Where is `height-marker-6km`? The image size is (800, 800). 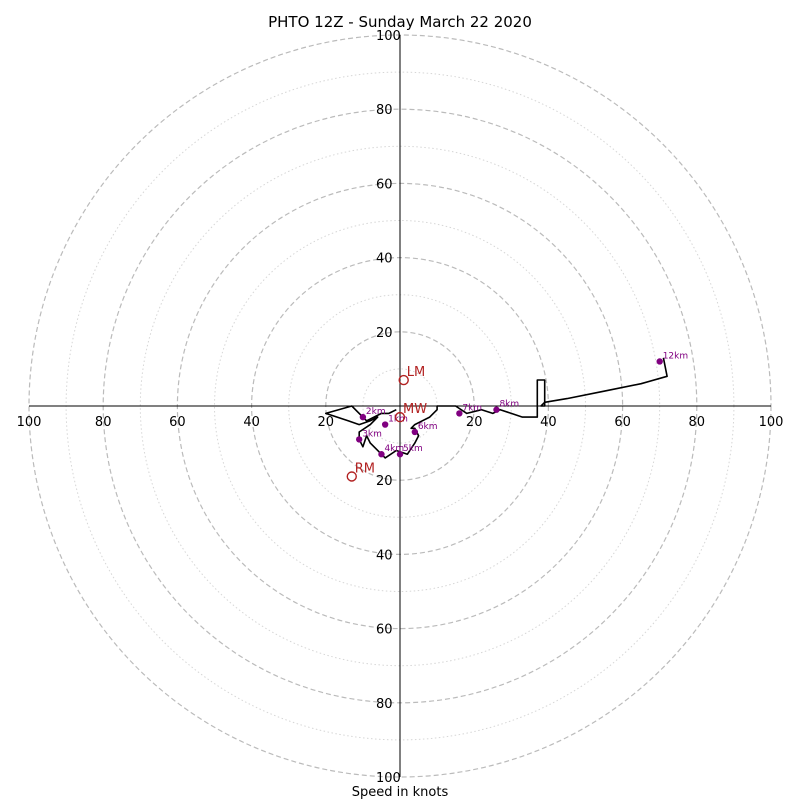
height-marker-6km is located at coordinates (415, 432).